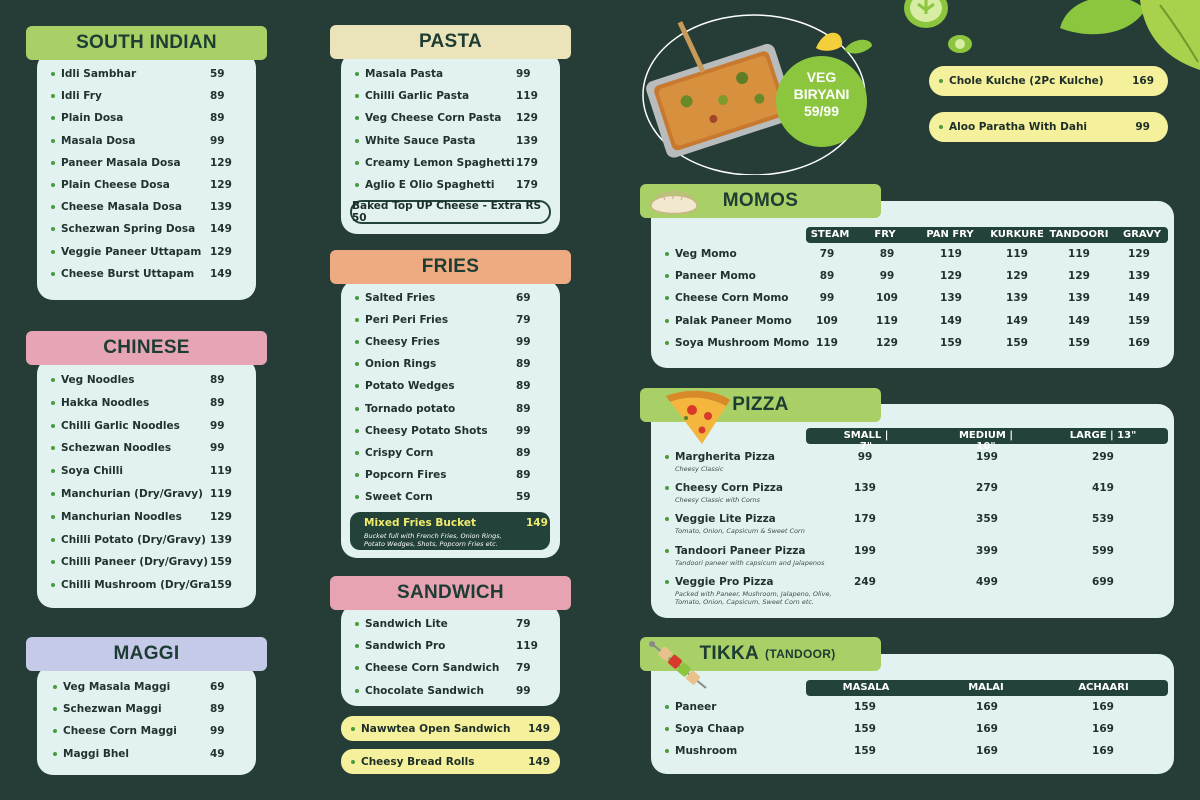 The image size is (1200, 800). I want to click on price-cell: 119, so click(827, 342).